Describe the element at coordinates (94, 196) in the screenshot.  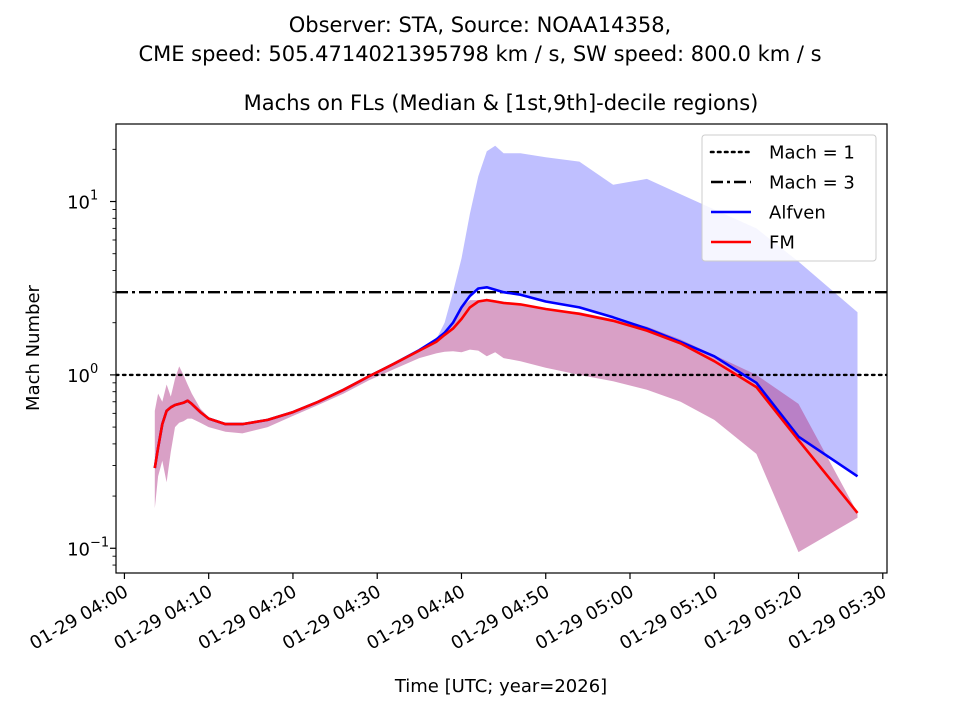
I see `y-tick-exponent: 1` at that location.